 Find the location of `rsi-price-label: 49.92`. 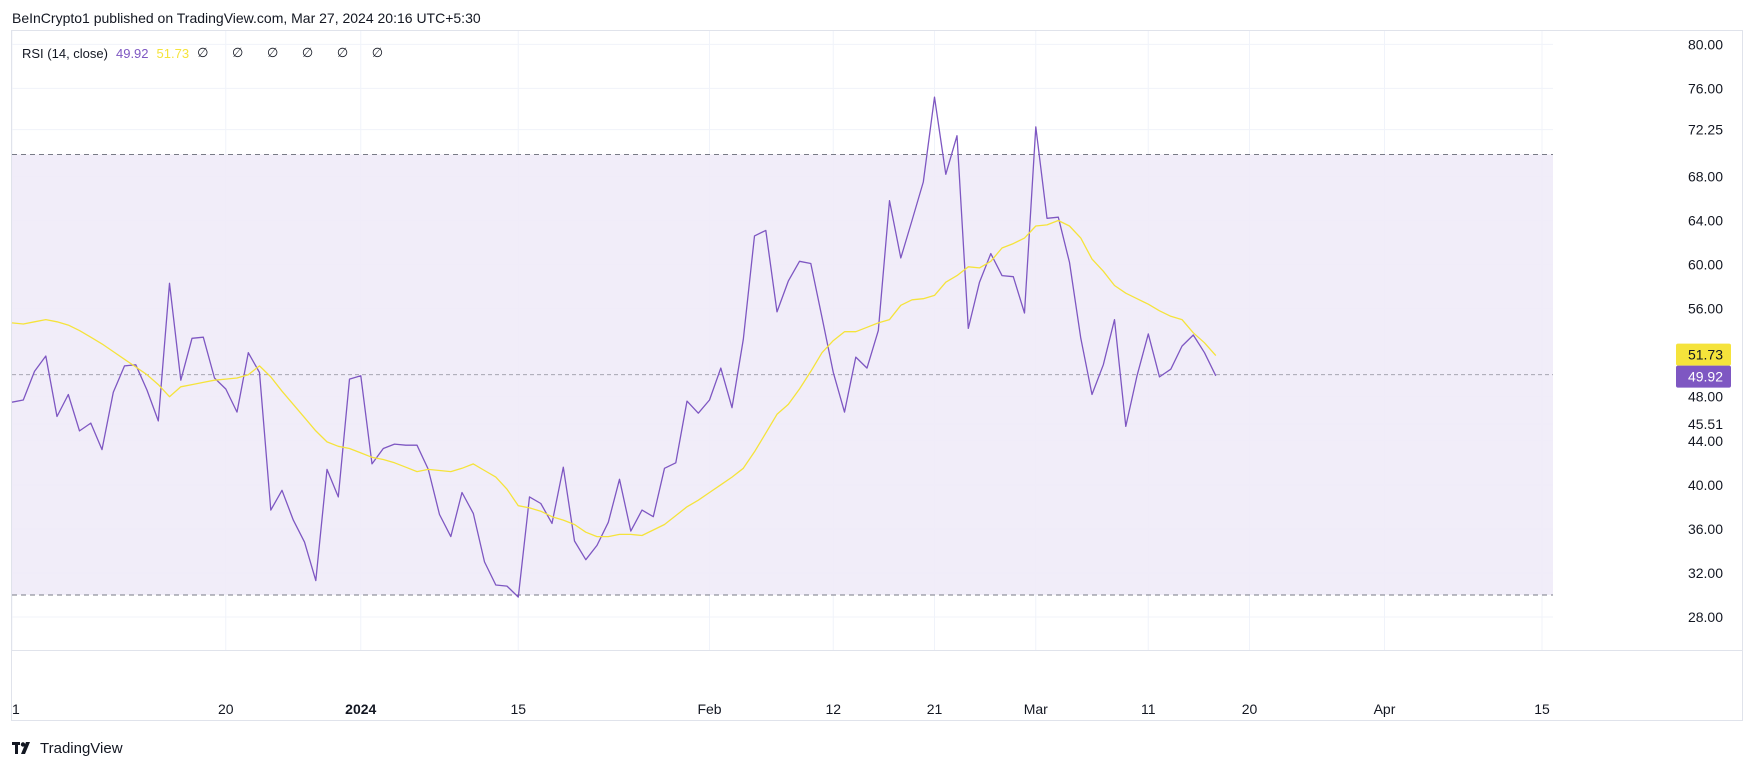

rsi-price-label: 49.92 is located at coordinates (1705, 377).